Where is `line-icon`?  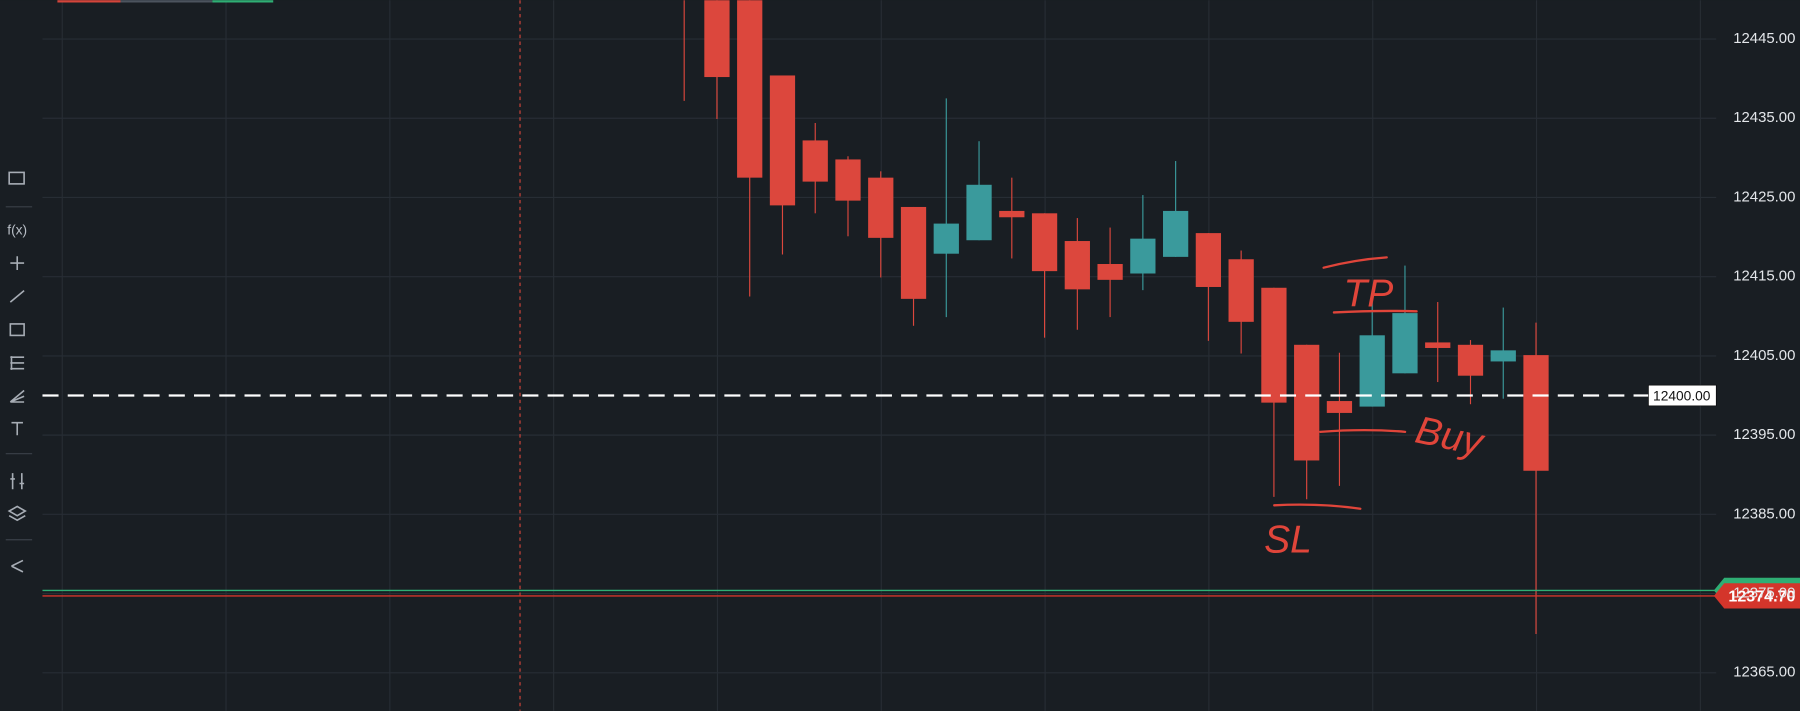
line-icon is located at coordinates (17, 296).